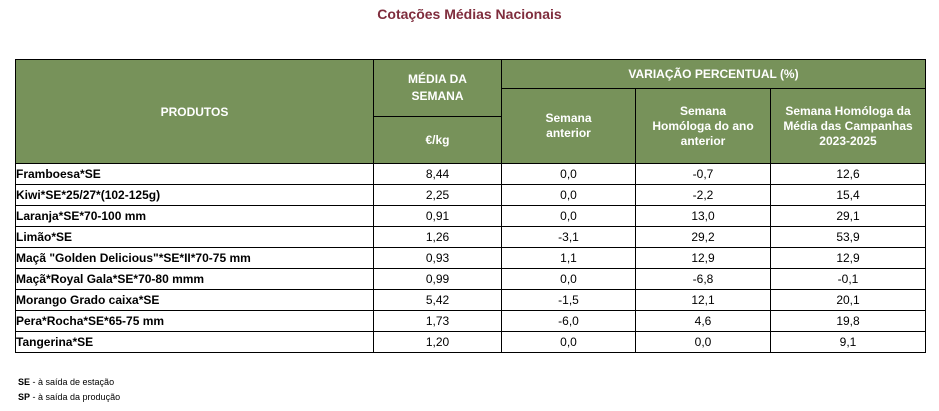  I want to click on page-title: Cotações Médias Nacionais, so click(469, 14).